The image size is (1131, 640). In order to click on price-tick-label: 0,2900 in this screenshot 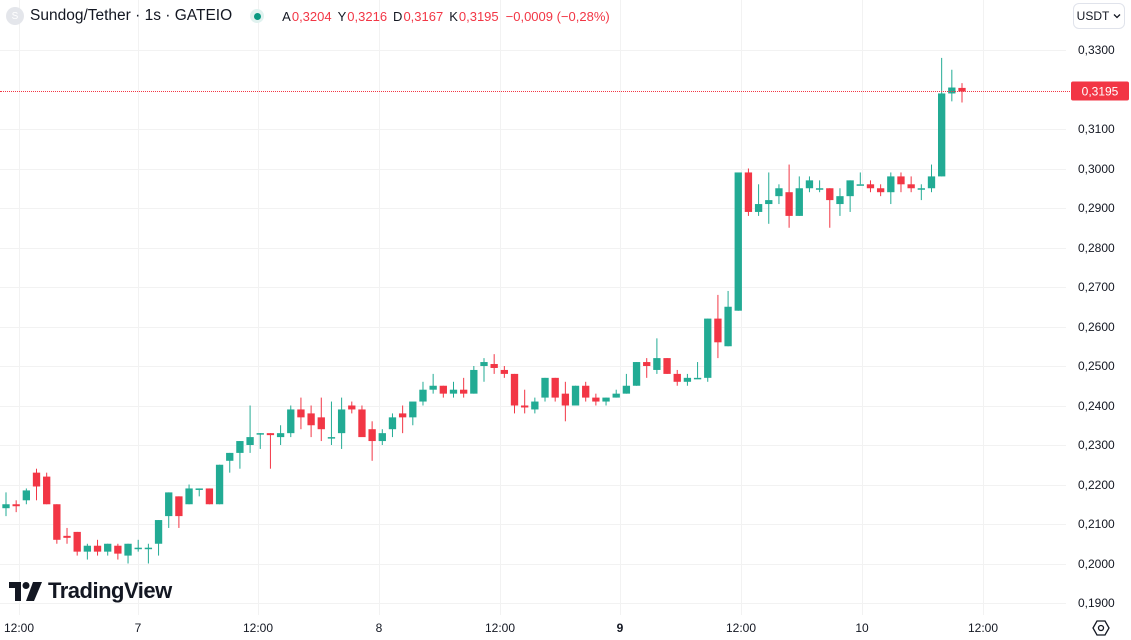, I will do `click(1096, 208)`.